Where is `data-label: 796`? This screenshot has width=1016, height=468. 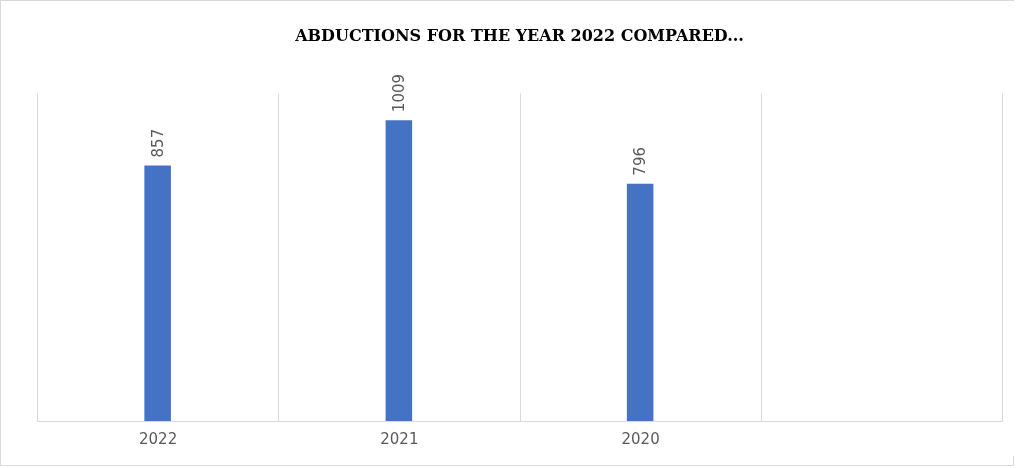 data-label: 796 is located at coordinates (640, 161).